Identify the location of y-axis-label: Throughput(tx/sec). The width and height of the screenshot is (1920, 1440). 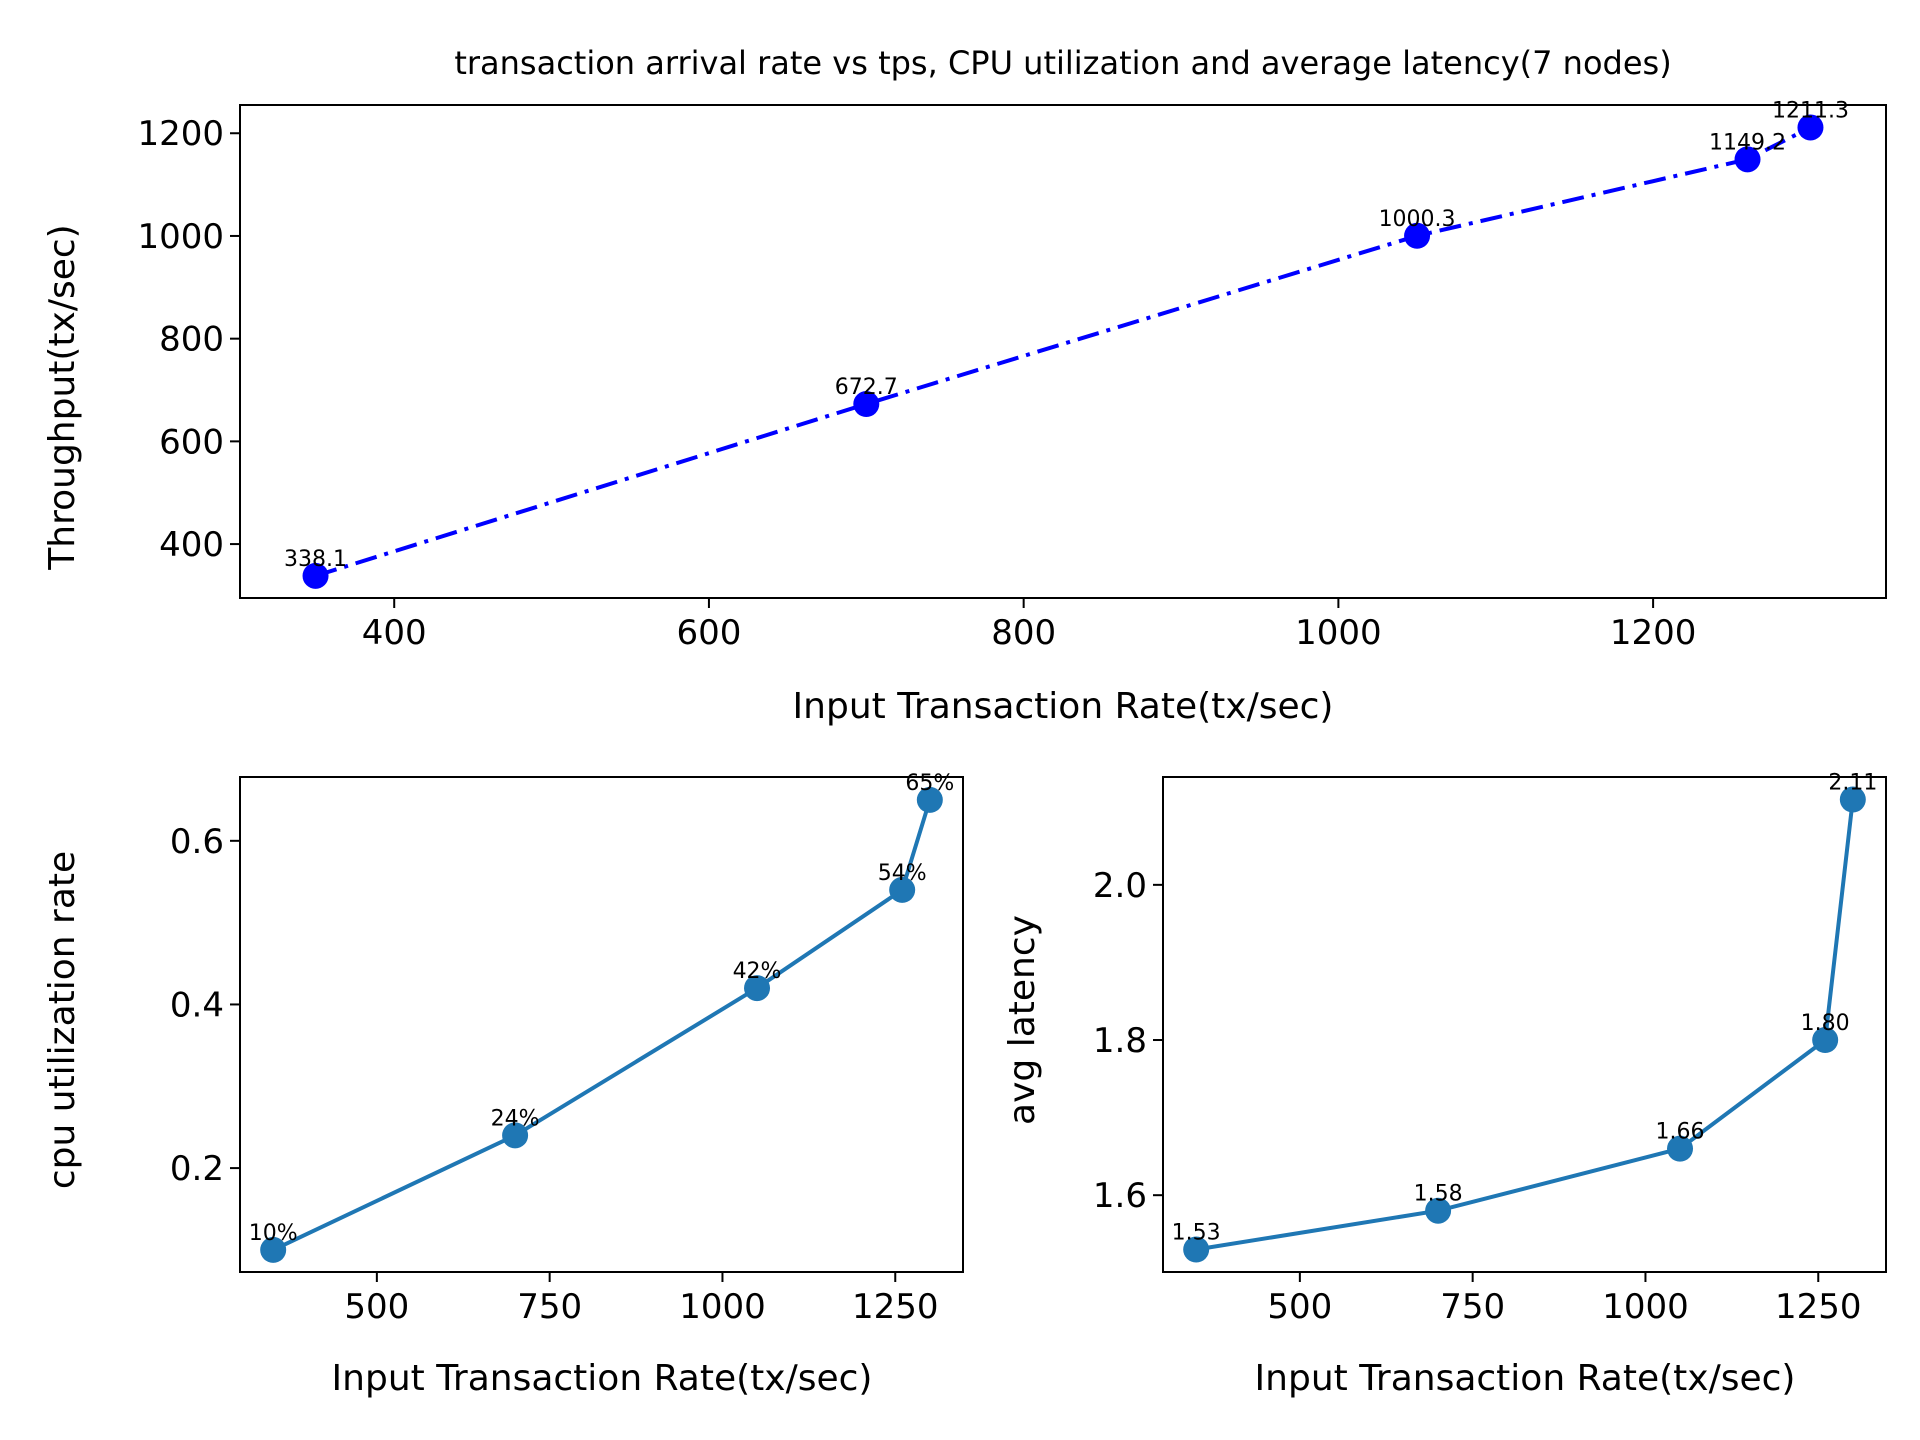
(62, 397).